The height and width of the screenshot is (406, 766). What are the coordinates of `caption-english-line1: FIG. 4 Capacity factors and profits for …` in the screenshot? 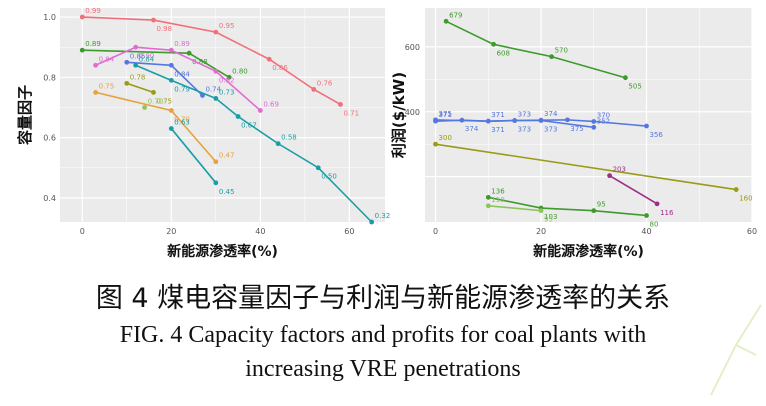 It's located at (383, 335).